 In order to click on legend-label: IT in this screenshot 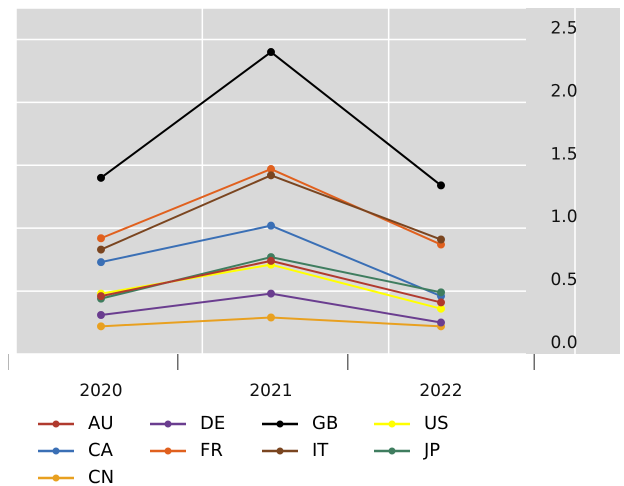, I will do `click(320, 450)`.